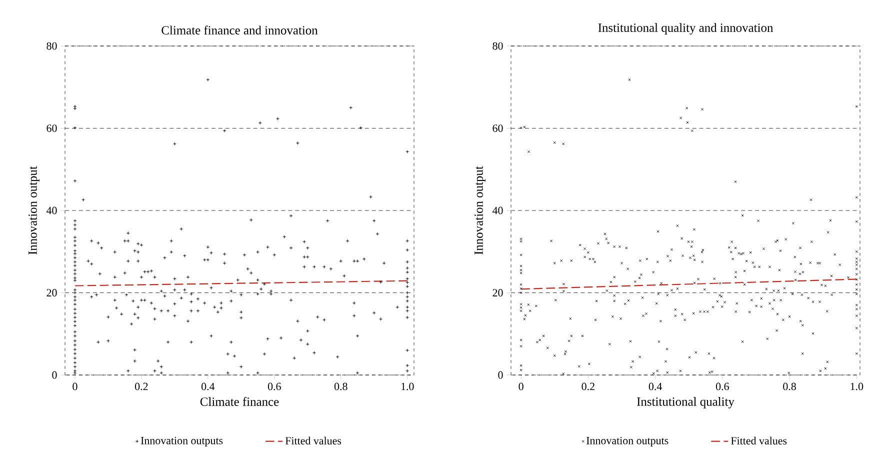 The width and height of the screenshot is (869, 469). I want to click on chart-title: Climate finance and innovation, so click(240, 30).